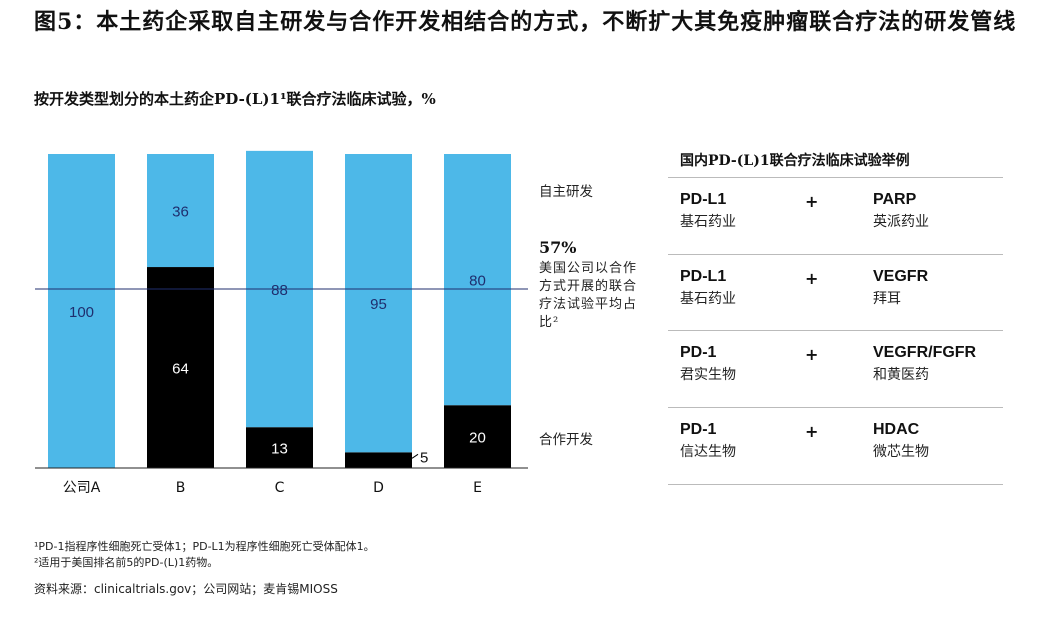 This screenshot has width=1044, height=617. I want to click on example-row: PD-1 君实生物 + VEGFR/FGFR 和黄医药, so click(835, 372).